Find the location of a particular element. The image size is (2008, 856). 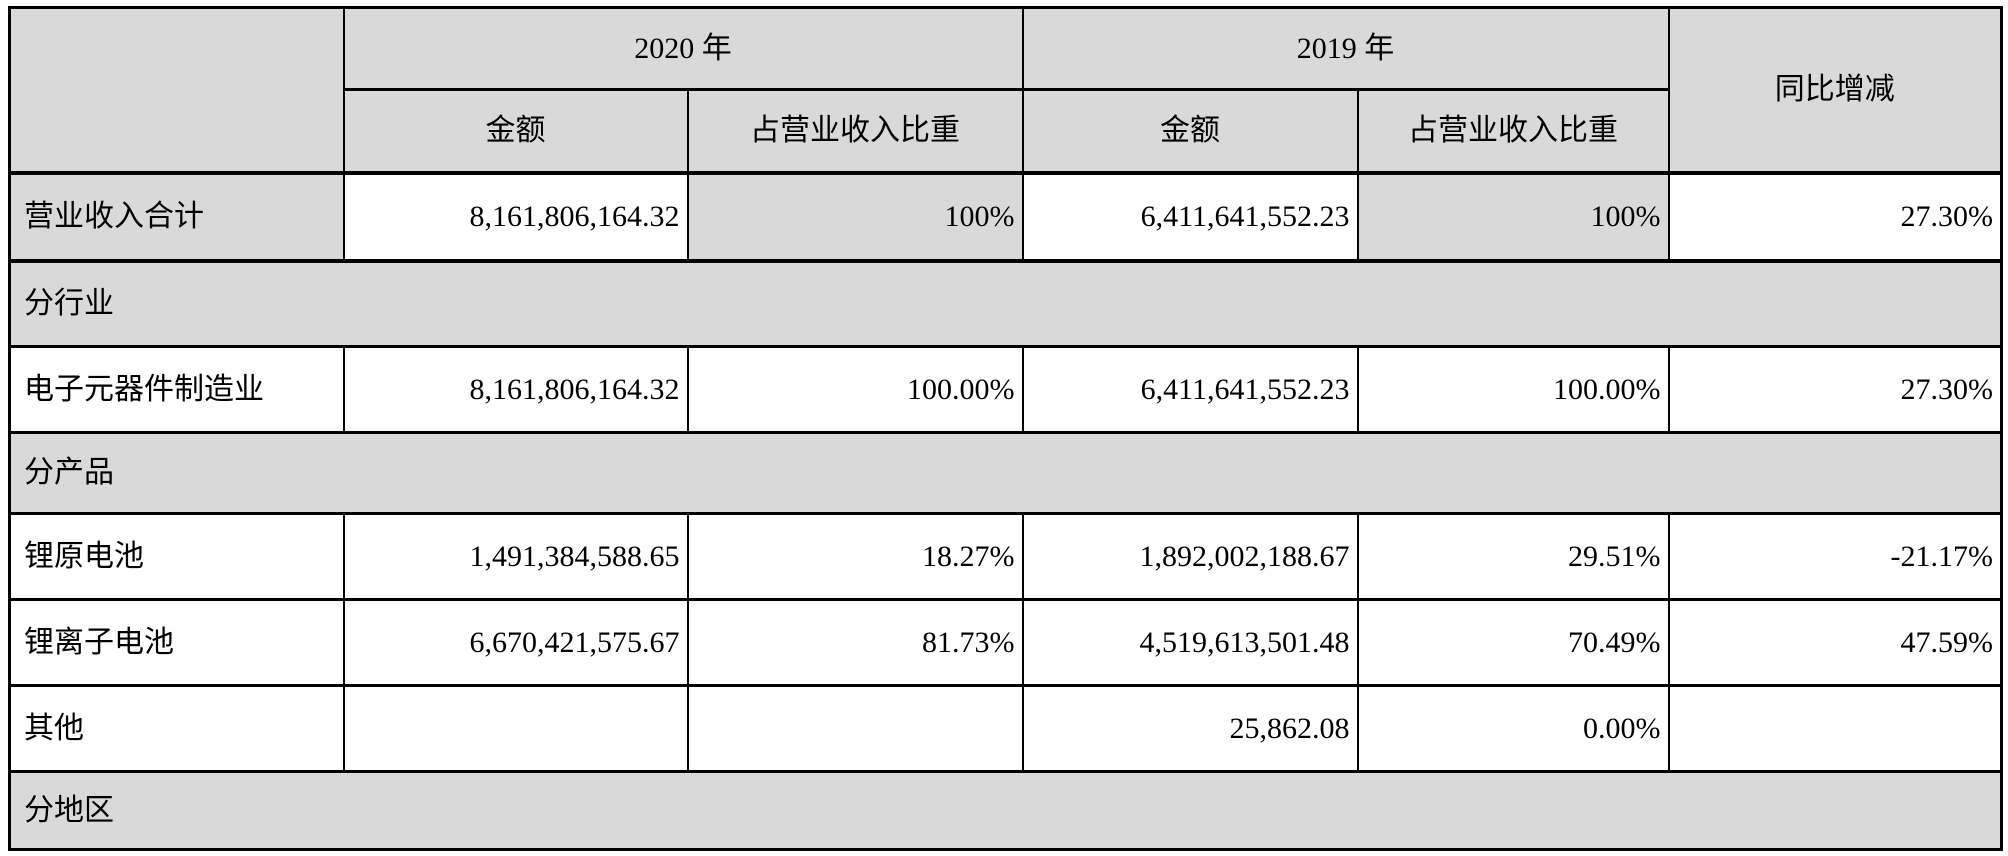

section-row-by-industry: 分行业 is located at coordinates (1005, 303).